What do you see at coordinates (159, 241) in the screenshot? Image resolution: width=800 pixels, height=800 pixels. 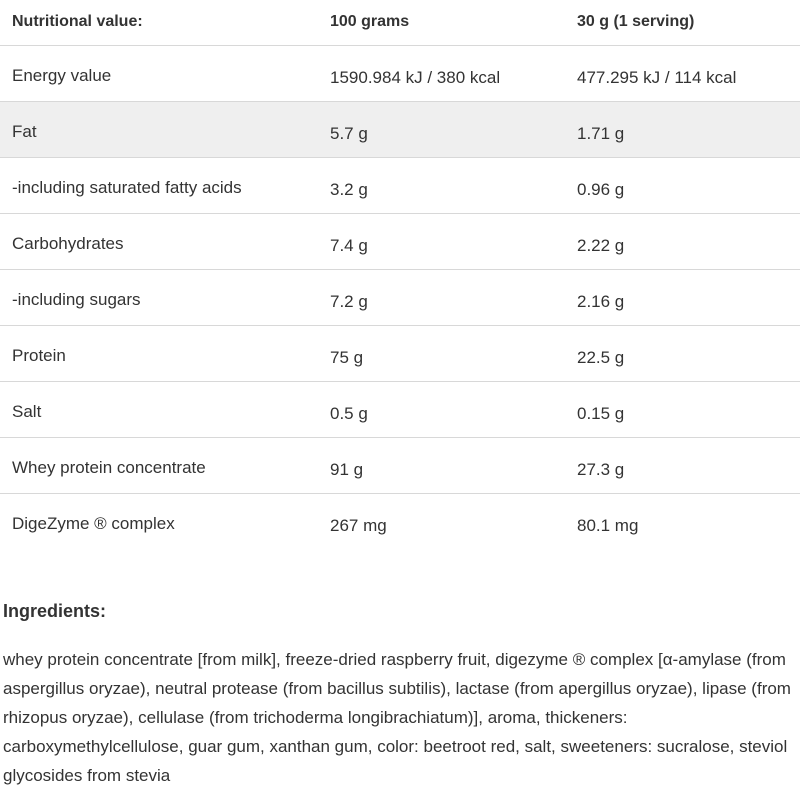 I see `row-label: Carbohydrates` at bounding box center [159, 241].